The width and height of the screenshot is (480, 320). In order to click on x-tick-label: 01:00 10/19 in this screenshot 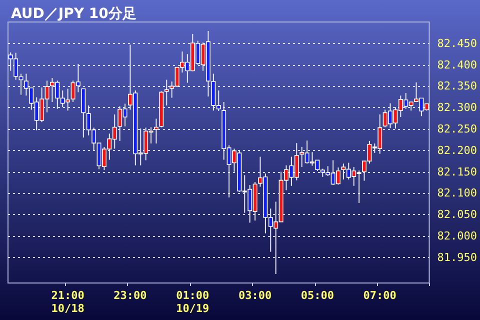, I will do `click(193, 302)`.